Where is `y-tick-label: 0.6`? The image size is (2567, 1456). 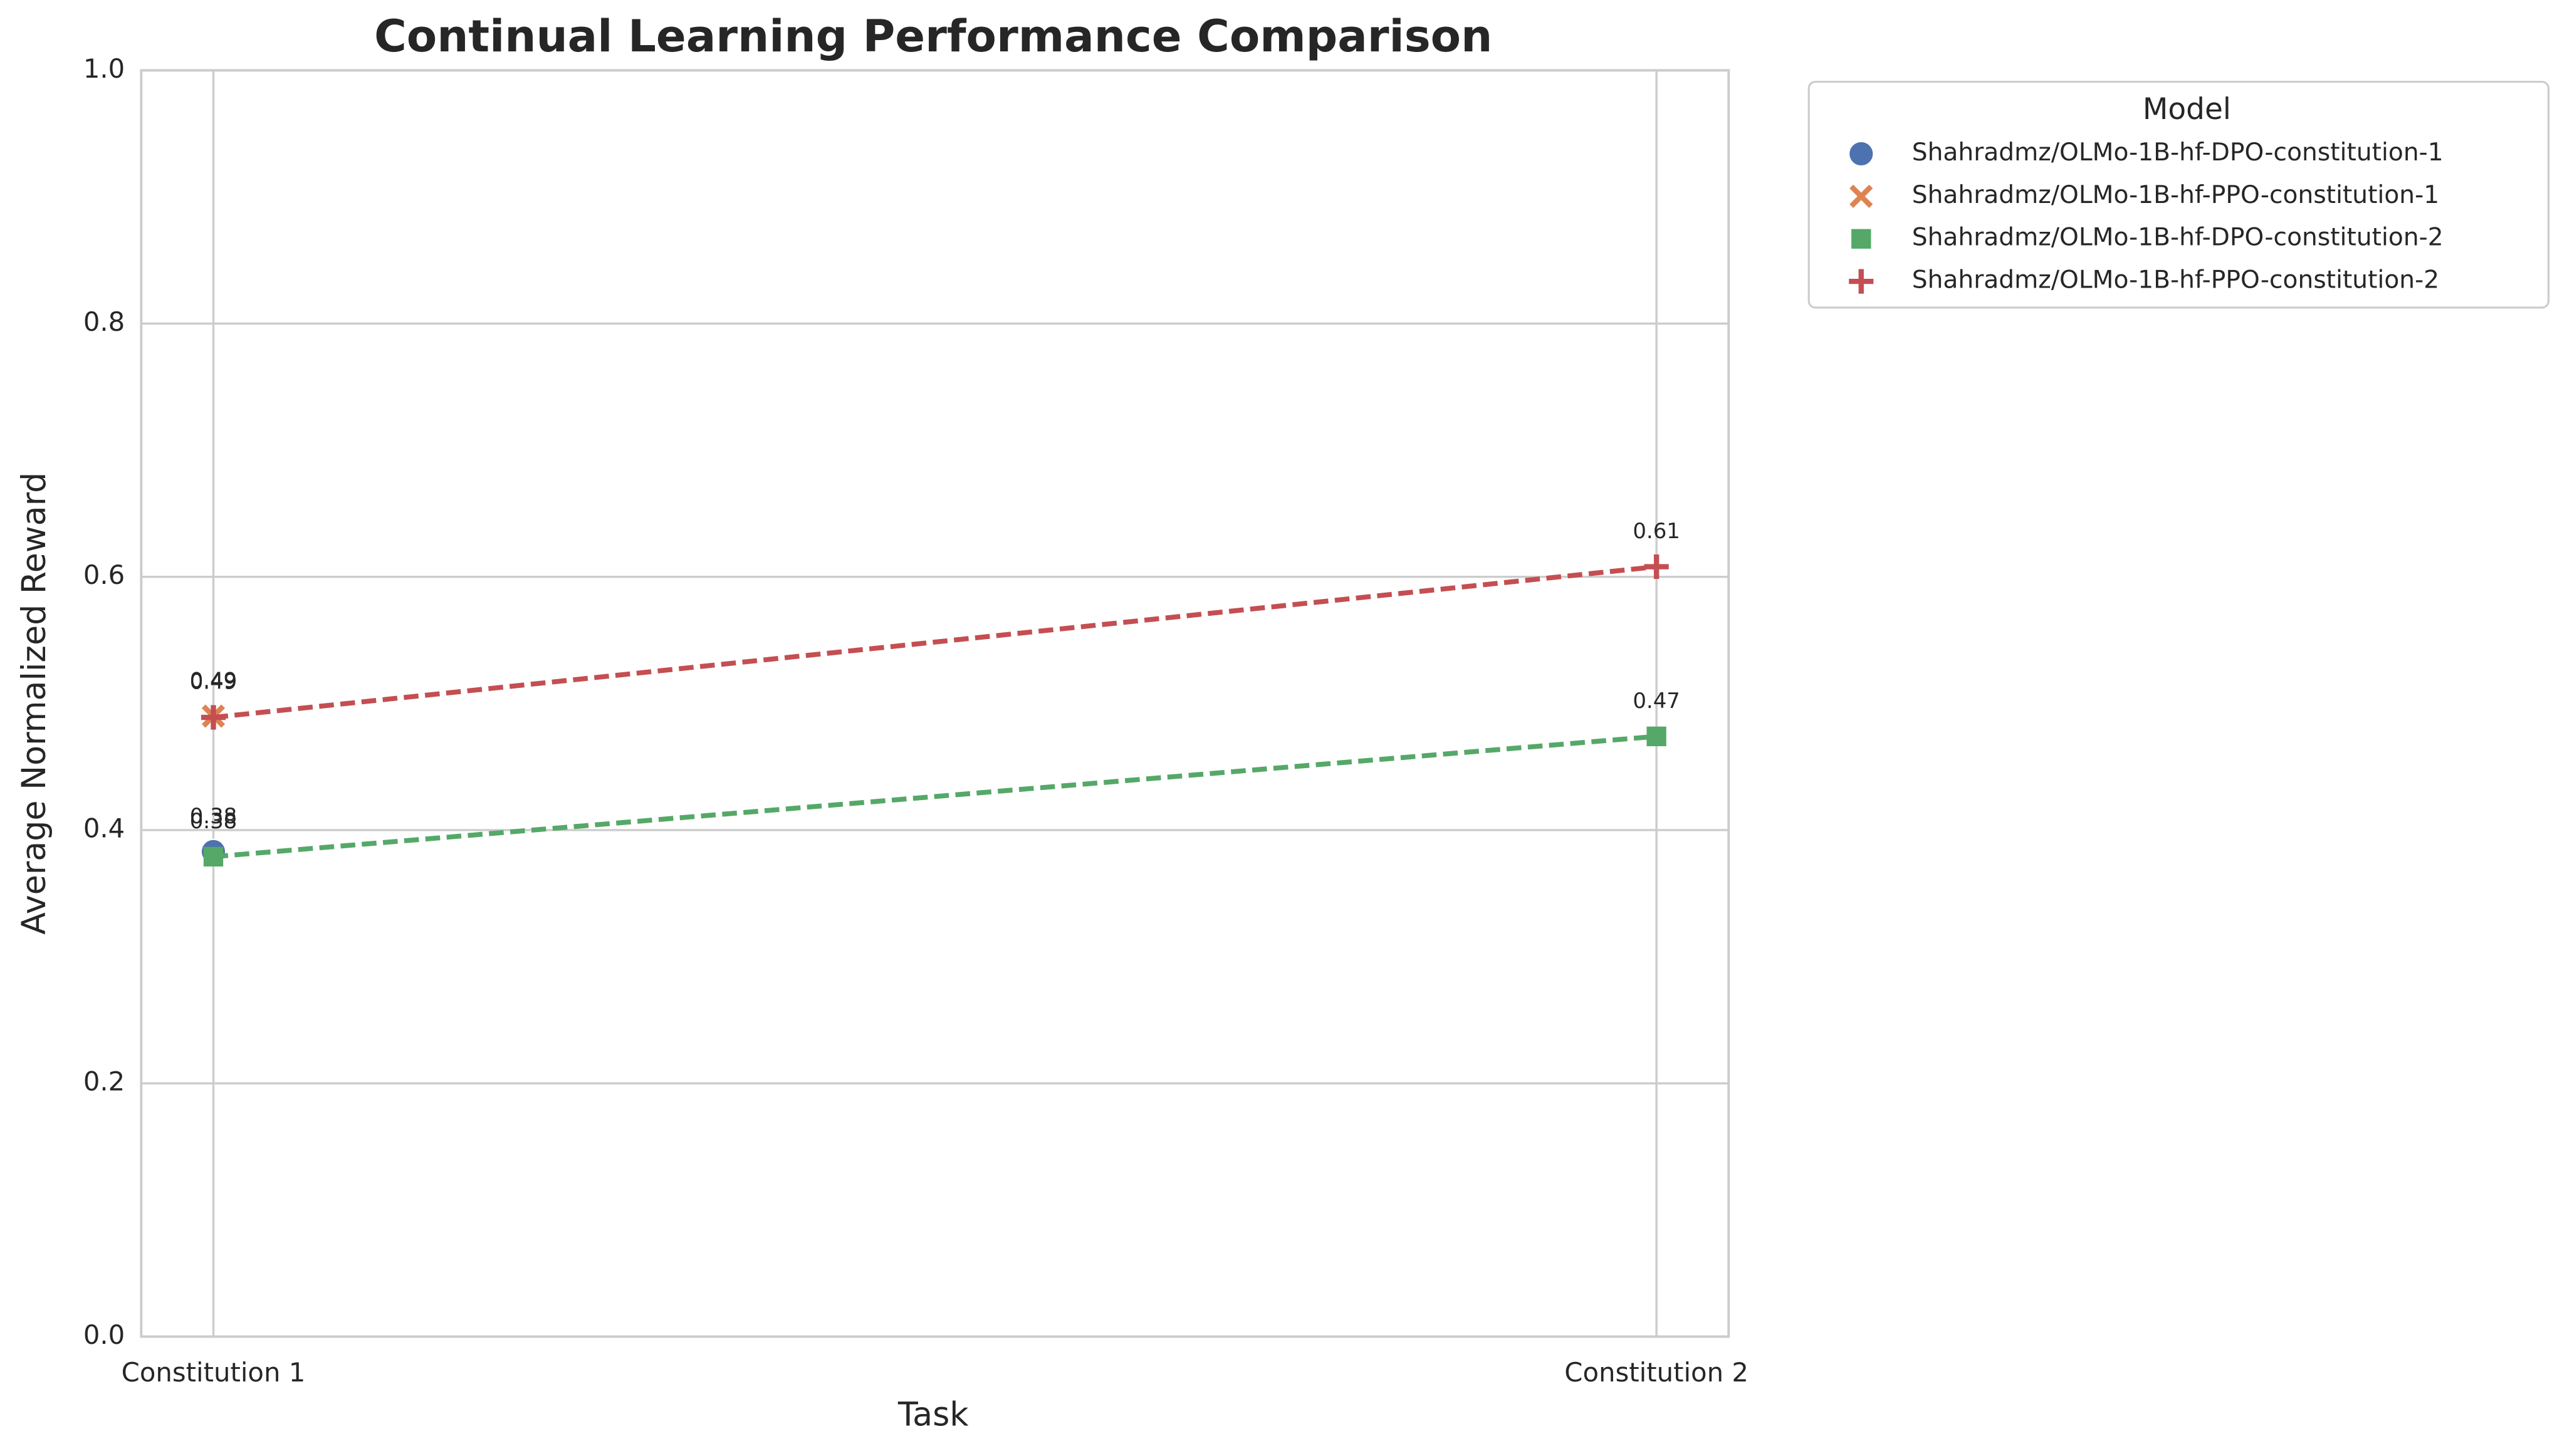 y-tick-label: 0.6 is located at coordinates (104, 574).